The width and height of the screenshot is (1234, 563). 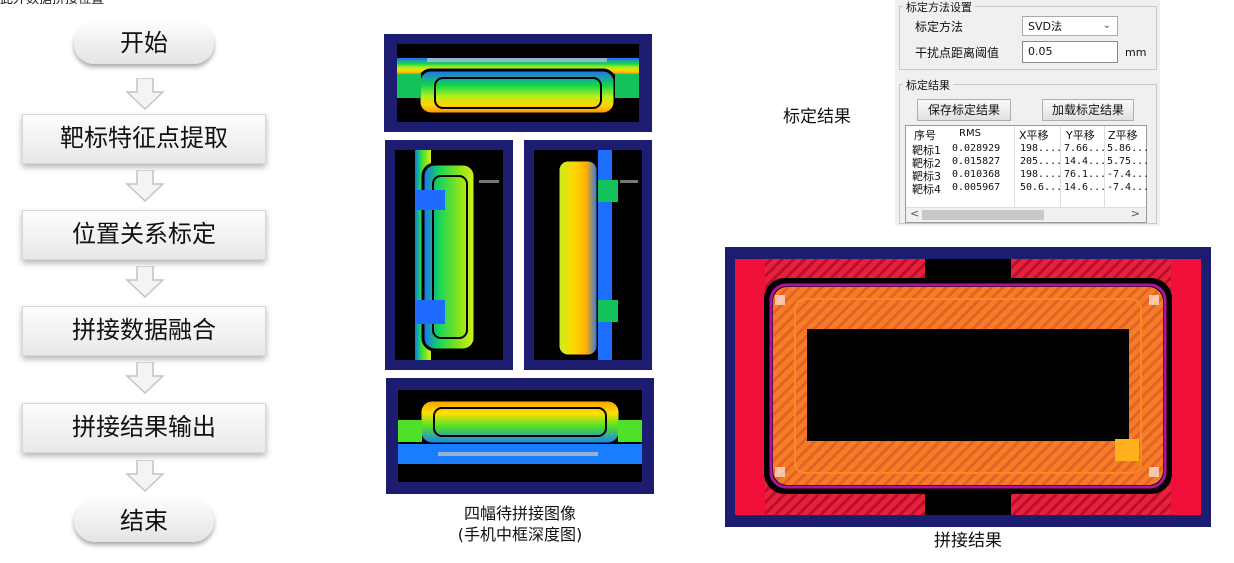 What do you see at coordinates (925, 135) in the screenshot?
I see `col-header-index: 序号` at bounding box center [925, 135].